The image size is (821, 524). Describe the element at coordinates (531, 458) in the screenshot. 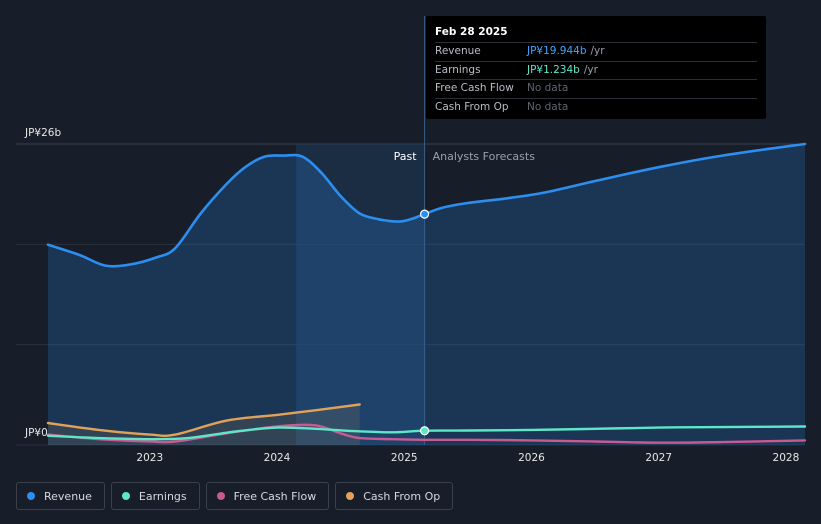

I see `x-tick-label: 2026` at that location.